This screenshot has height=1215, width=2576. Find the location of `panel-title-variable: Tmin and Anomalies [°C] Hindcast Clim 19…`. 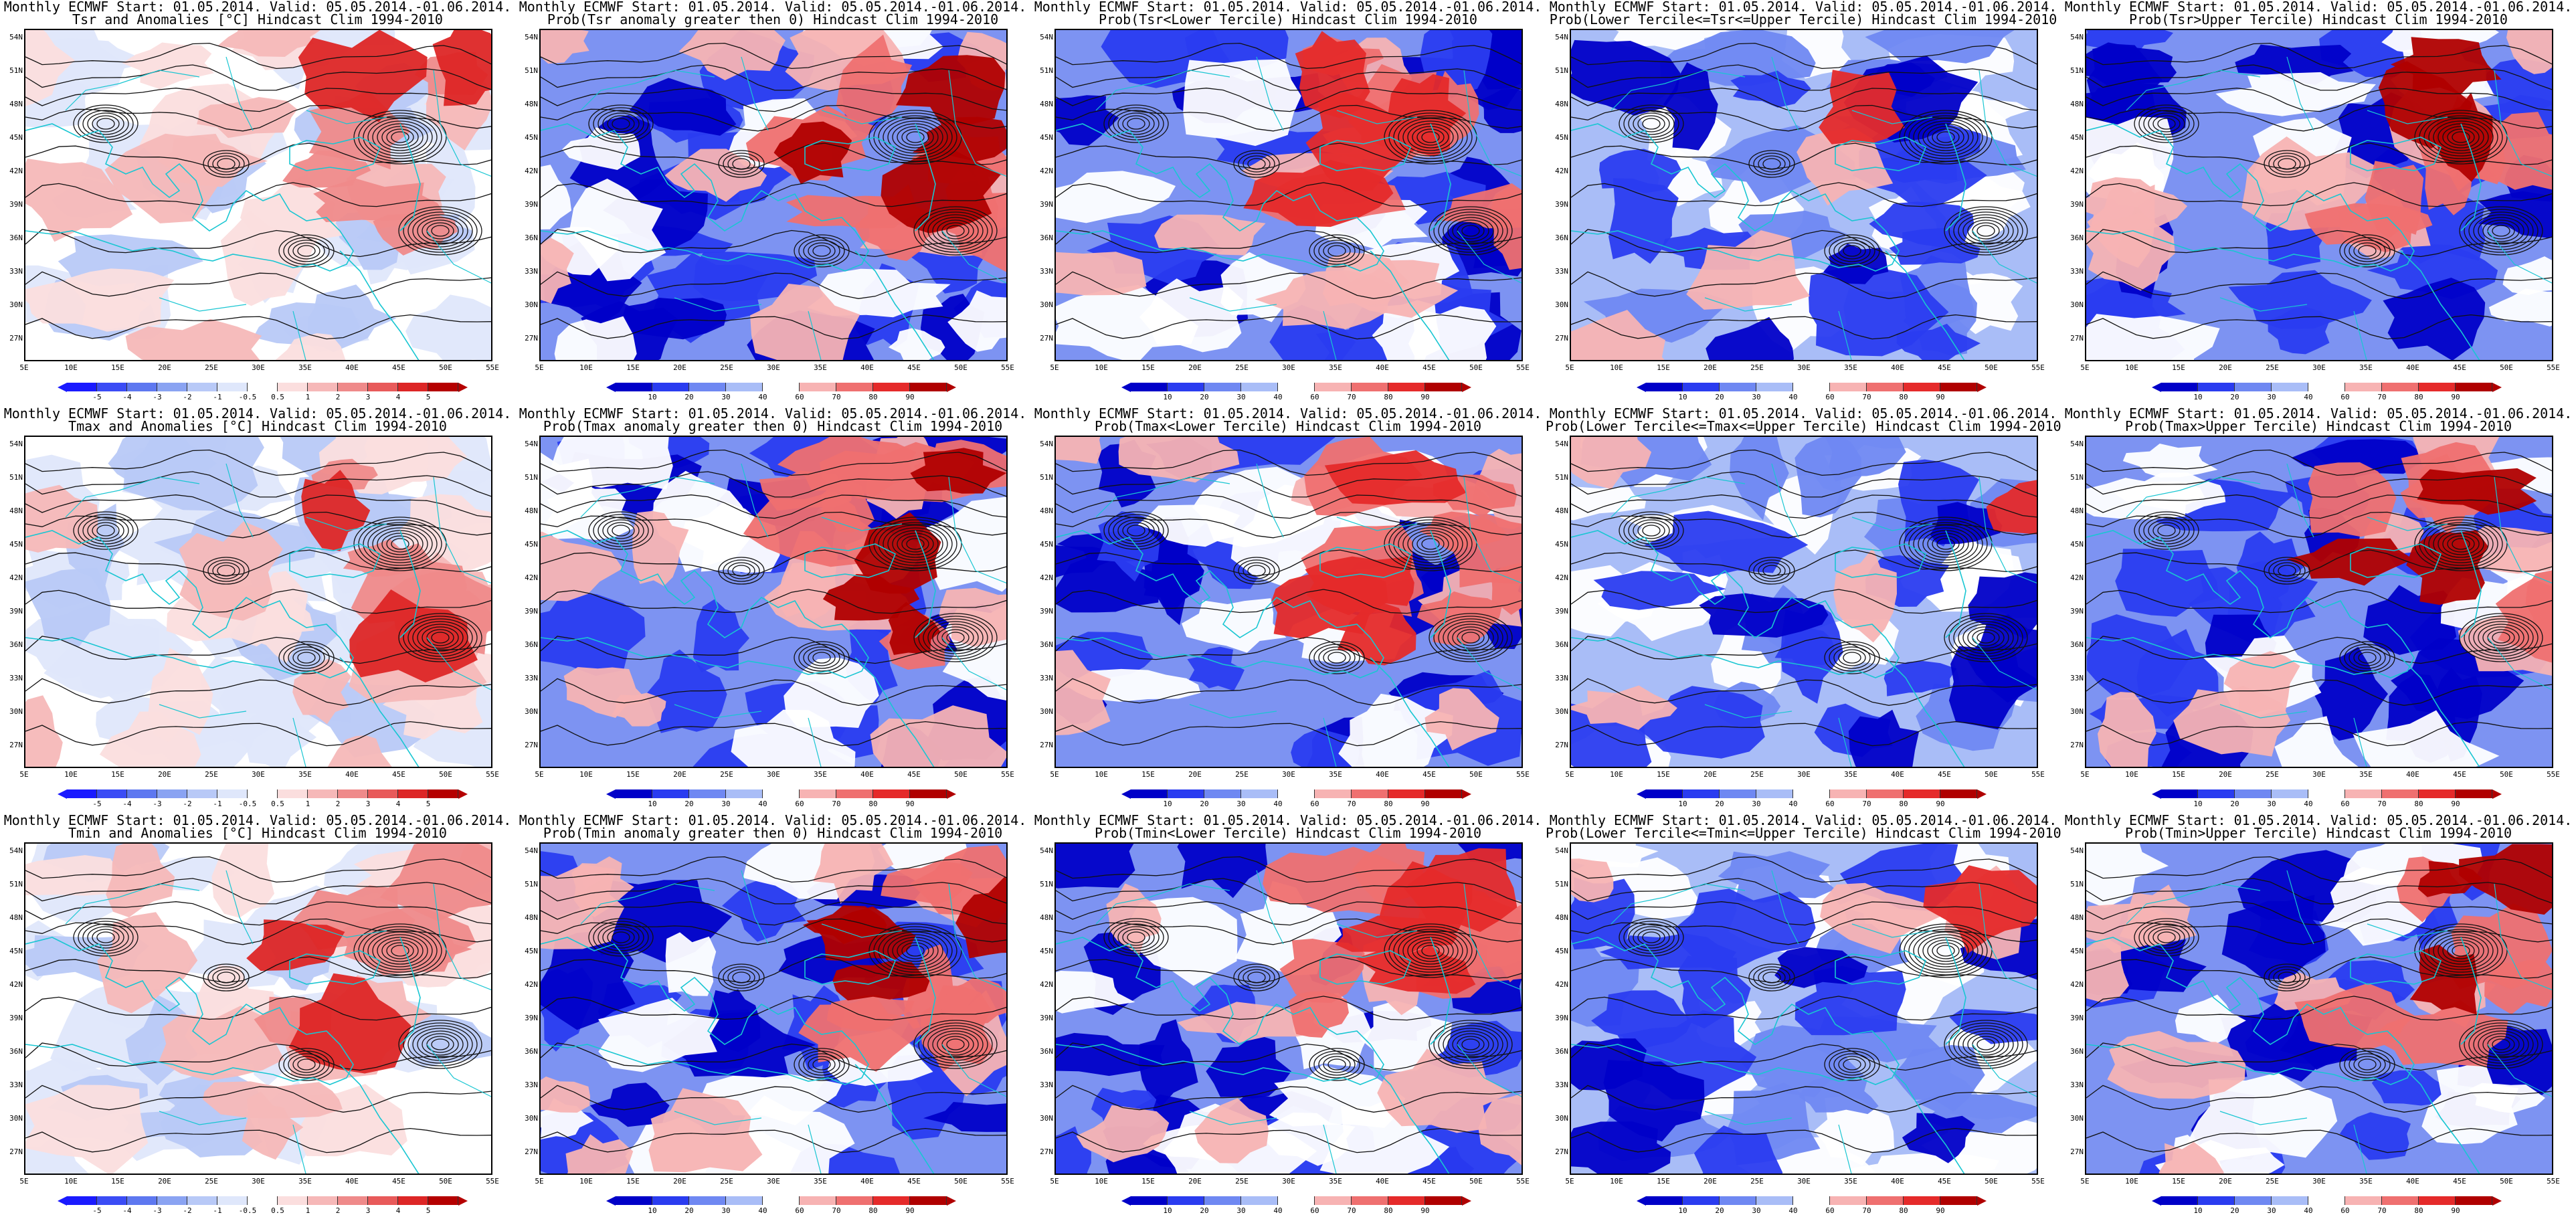

panel-title-variable: Tmin and Anomalies [°C] Hindcast Clim 19… is located at coordinates (257, 833).